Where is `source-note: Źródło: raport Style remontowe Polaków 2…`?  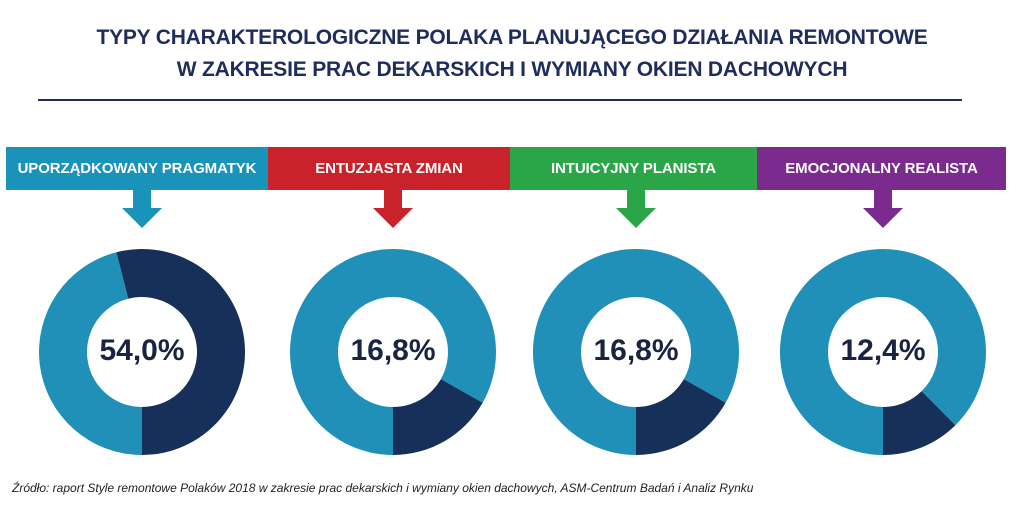
source-note: Źródło: raport Style remontowe Polaków 2… is located at coordinates (383, 488).